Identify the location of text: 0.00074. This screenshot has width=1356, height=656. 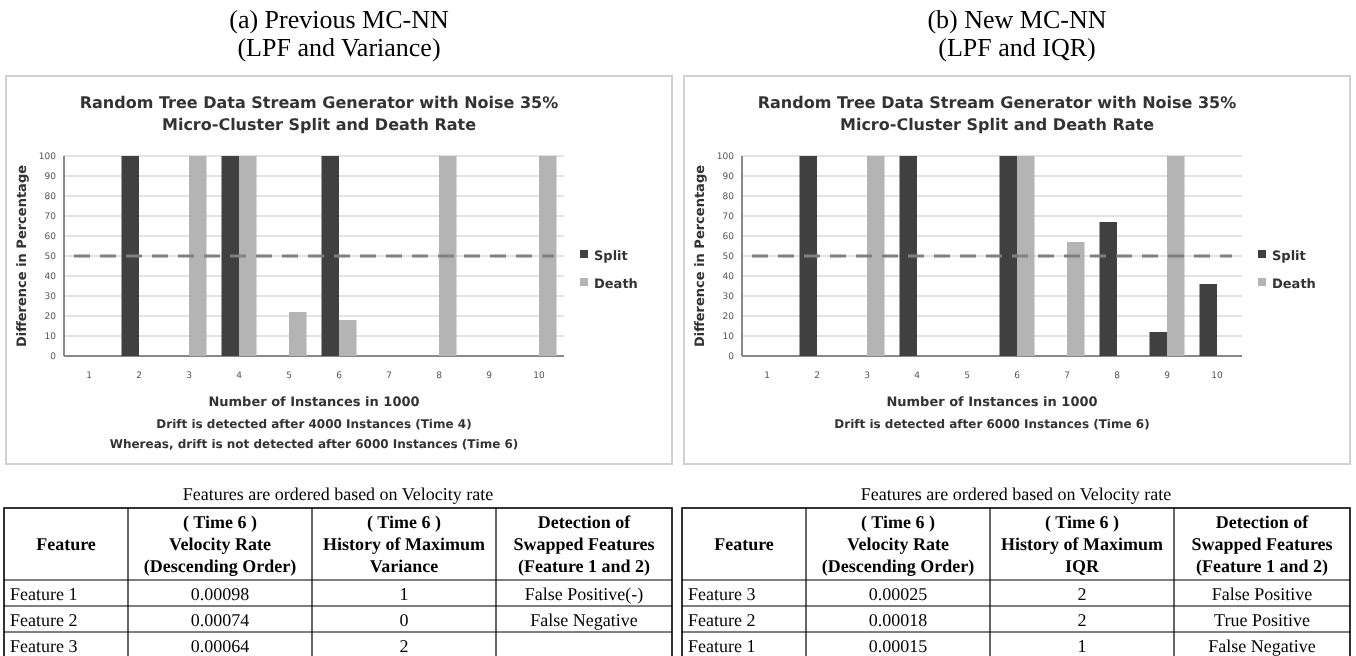
(220, 620).